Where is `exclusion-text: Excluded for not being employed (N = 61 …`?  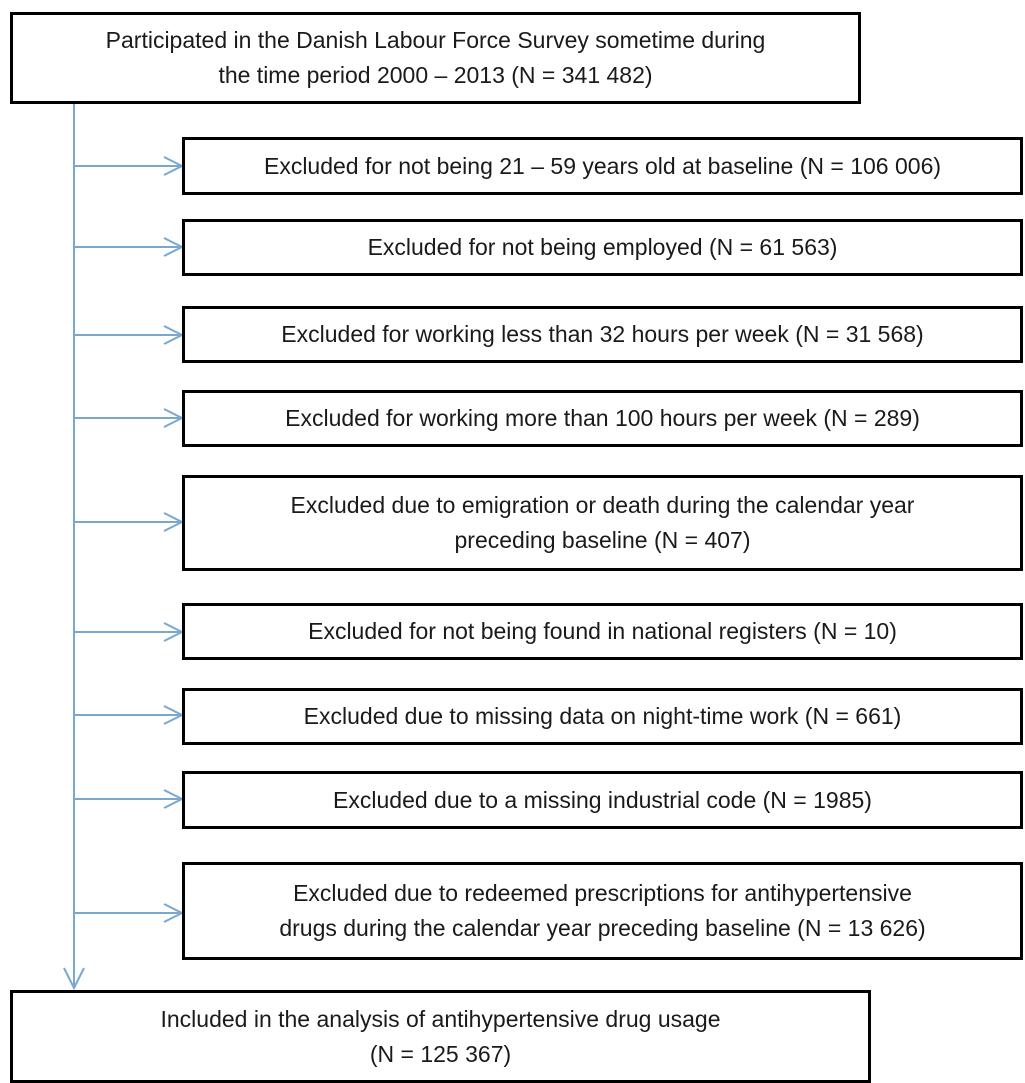 exclusion-text: Excluded for not being employed (N = 61 … is located at coordinates (602, 247).